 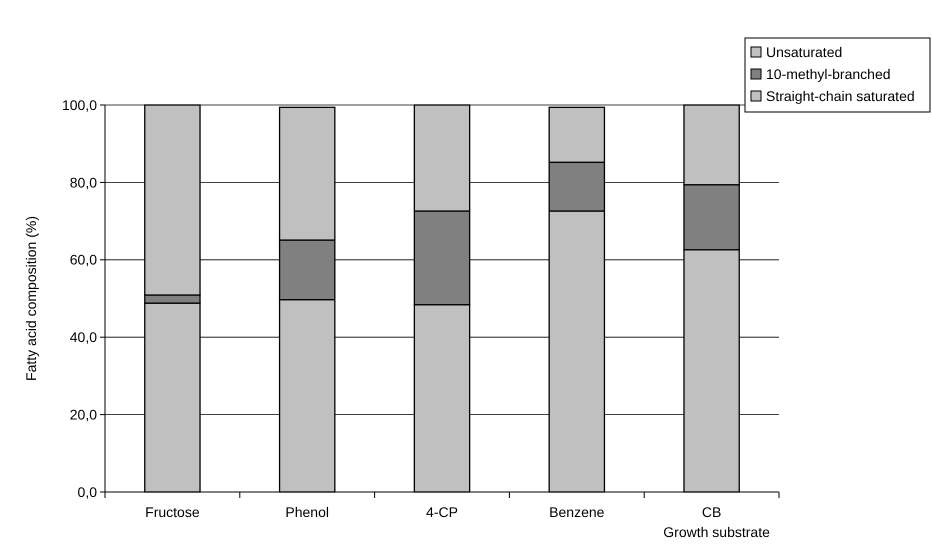 I want to click on y-tick-label: 40,0, so click(x=84, y=337).